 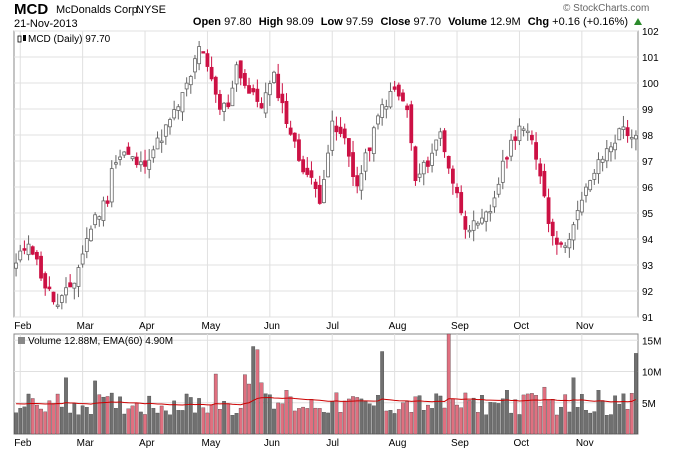 What do you see at coordinates (303, 326) in the screenshot?
I see `price-x-axis: Feb Mar Apr May Jun Jul Aug Sep Oct Nov` at bounding box center [303, 326].